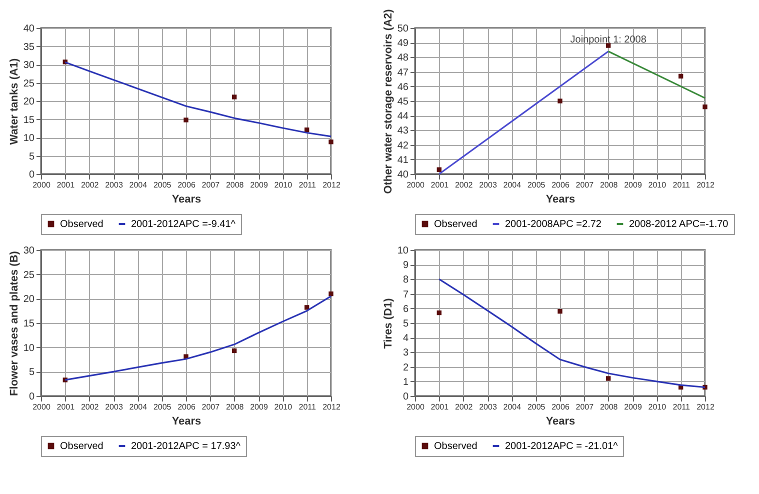 The image size is (759, 494). I want to click on y-tick-label: 9, so click(405, 266).